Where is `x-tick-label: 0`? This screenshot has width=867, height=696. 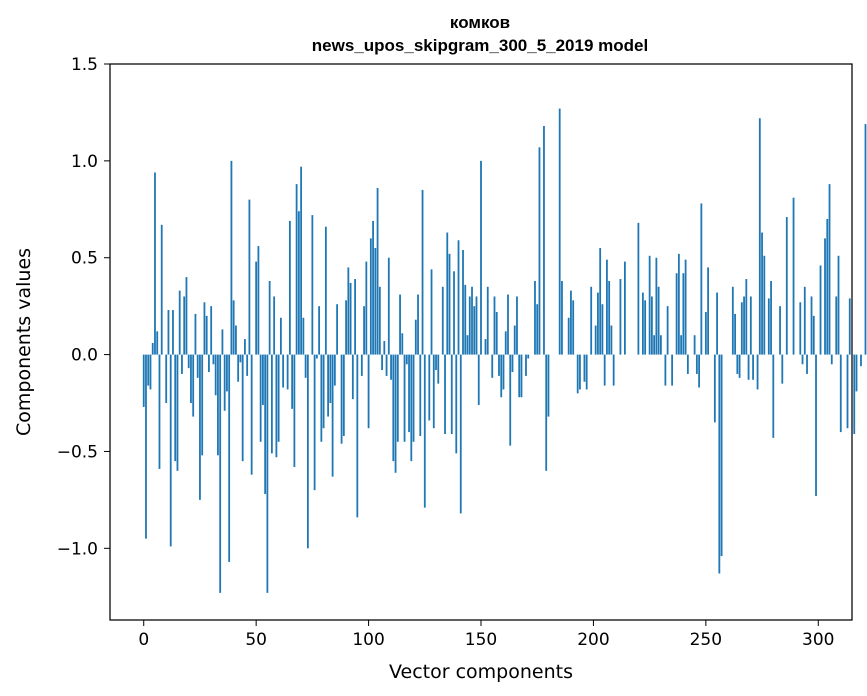 x-tick-label: 0 is located at coordinates (143, 640).